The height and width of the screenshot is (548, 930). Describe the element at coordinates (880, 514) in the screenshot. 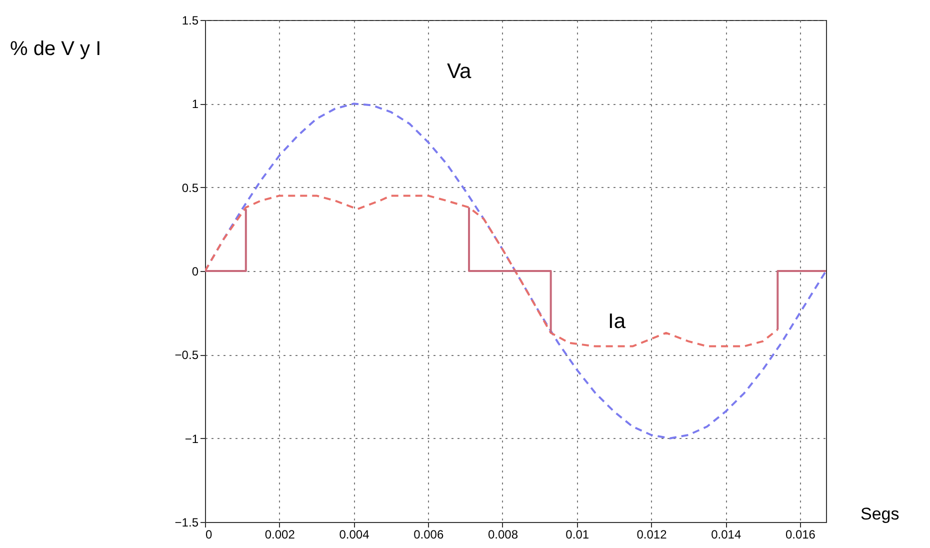

I see `x-axis-title: Segs` at that location.